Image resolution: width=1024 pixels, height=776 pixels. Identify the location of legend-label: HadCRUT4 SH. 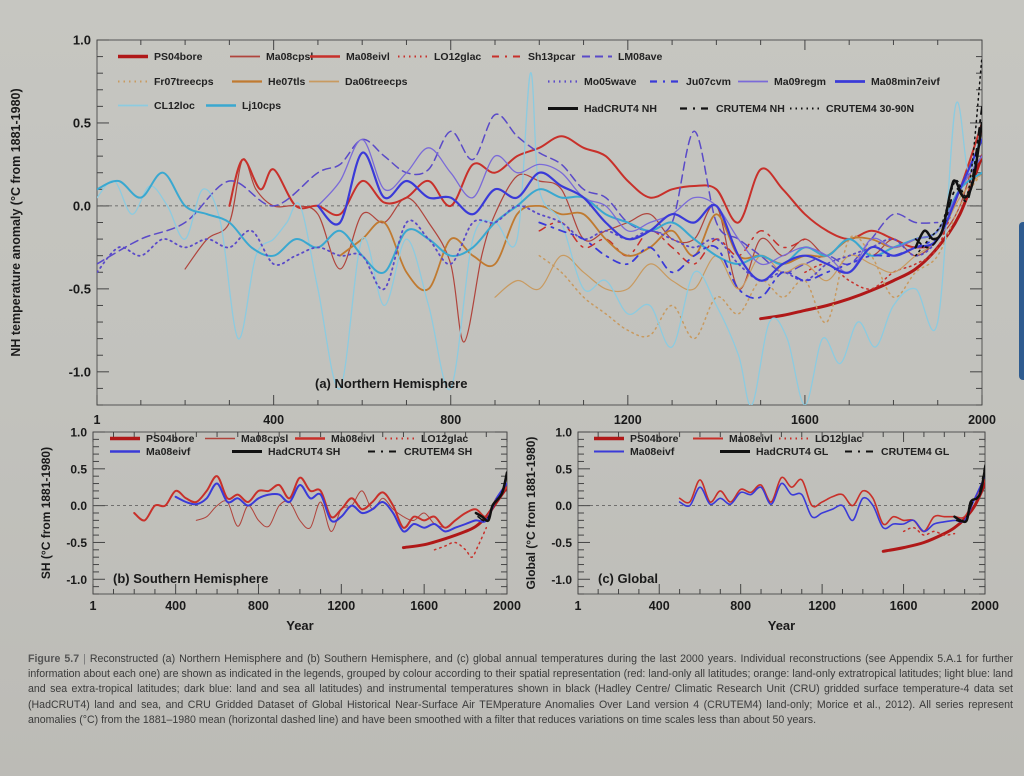
(304, 452).